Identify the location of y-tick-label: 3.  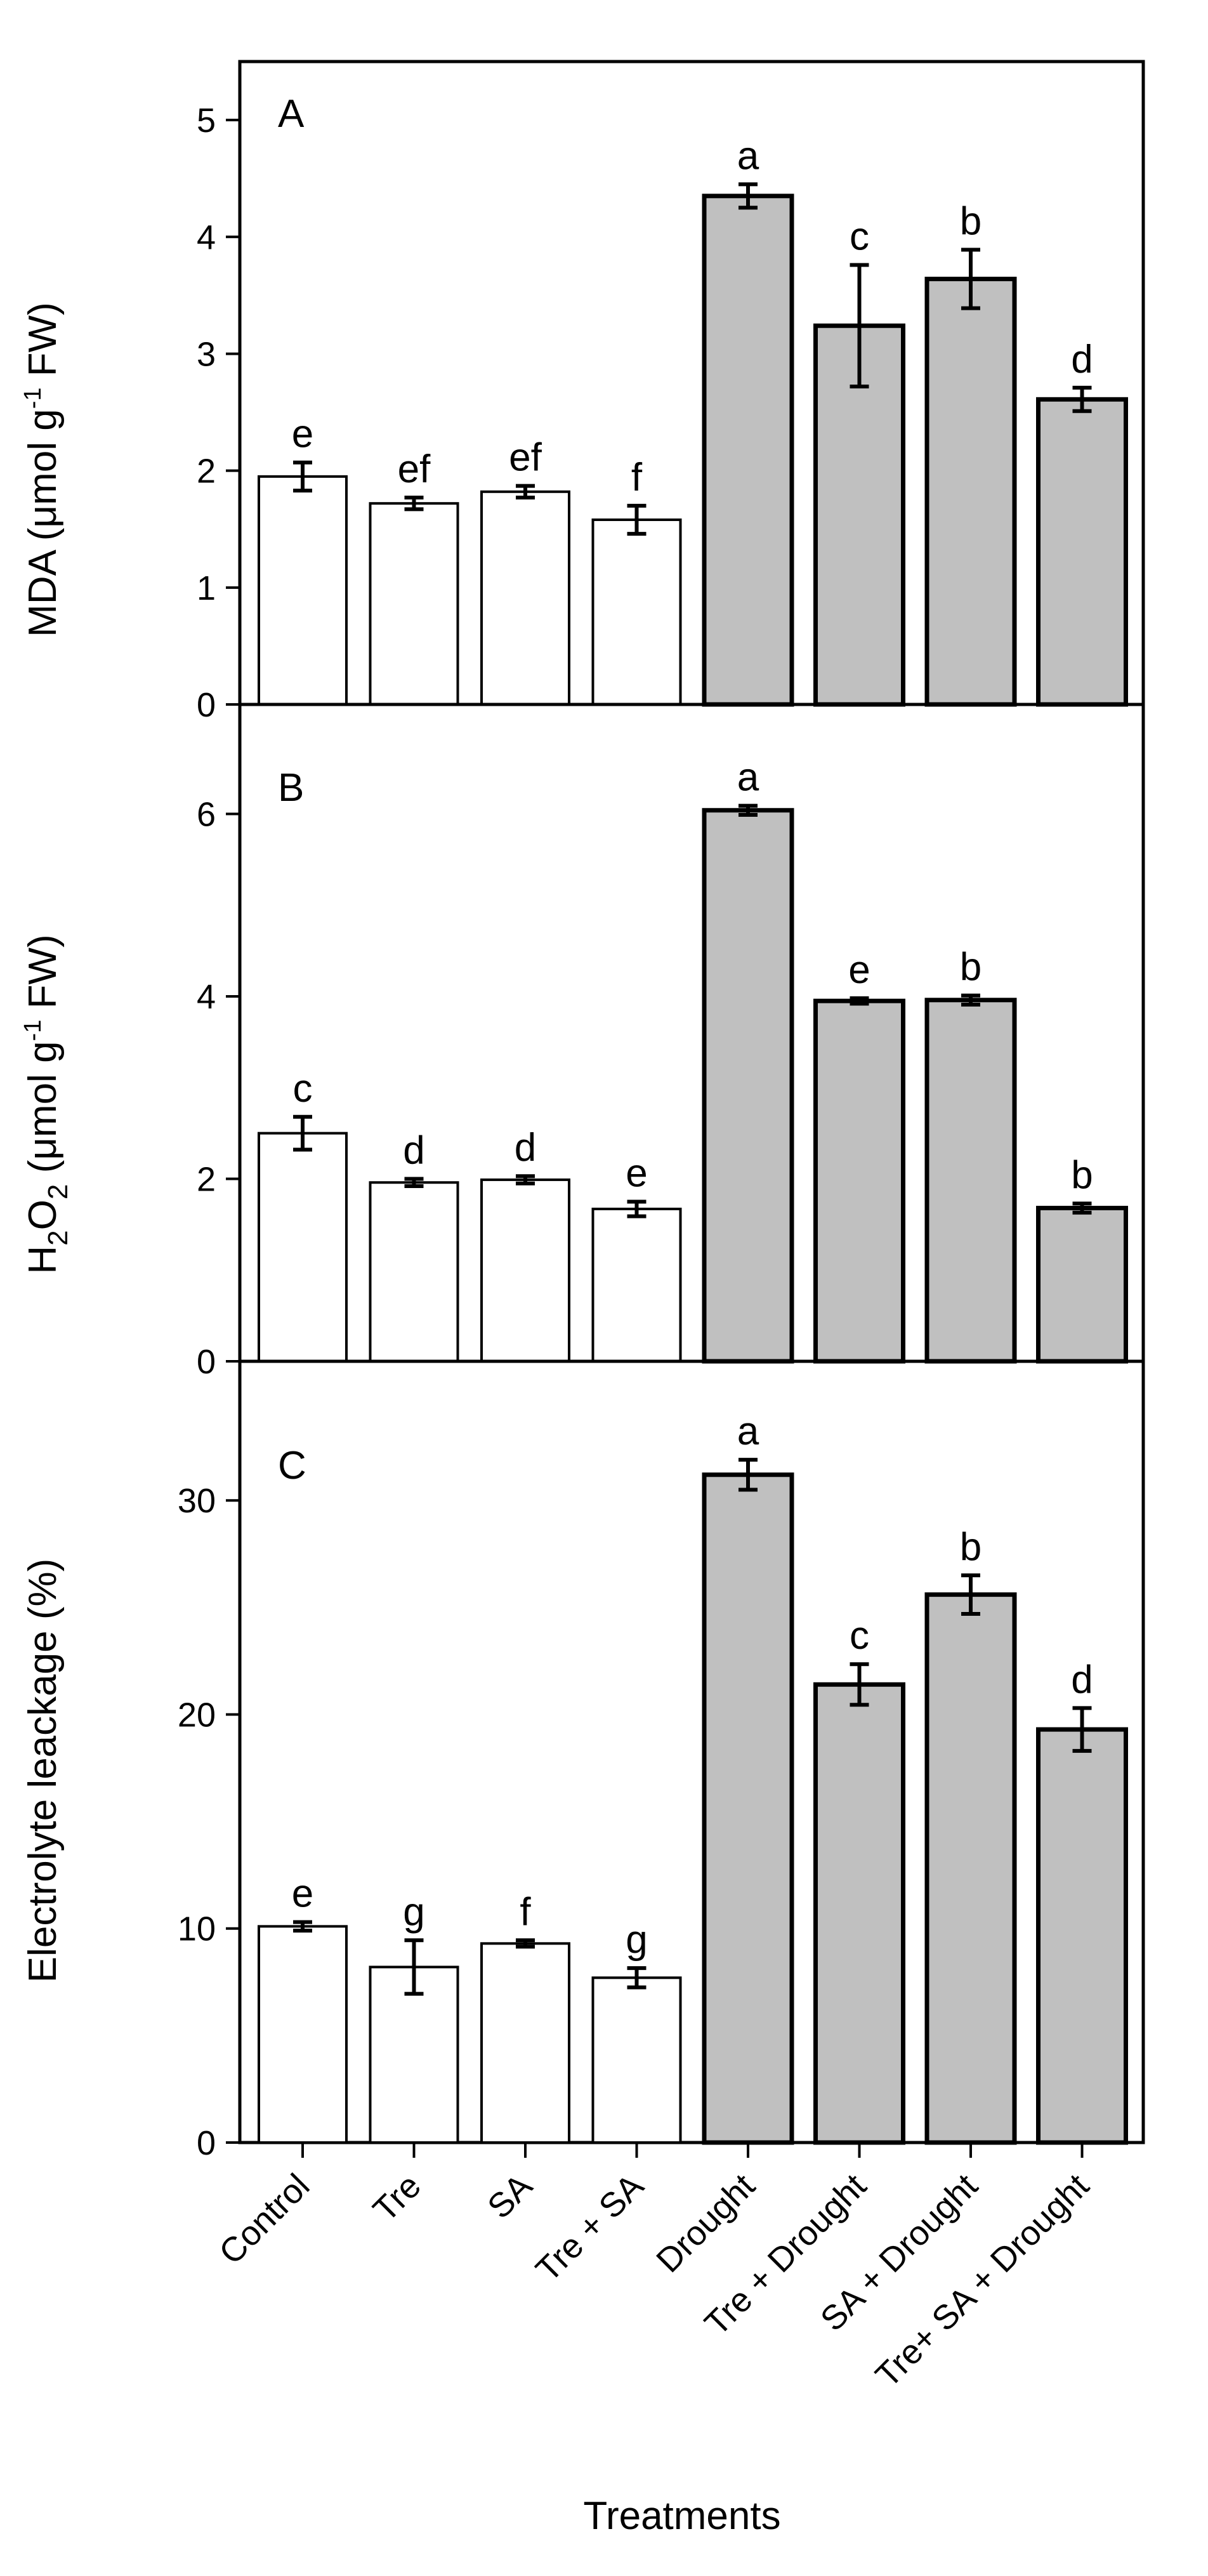
(206, 354).